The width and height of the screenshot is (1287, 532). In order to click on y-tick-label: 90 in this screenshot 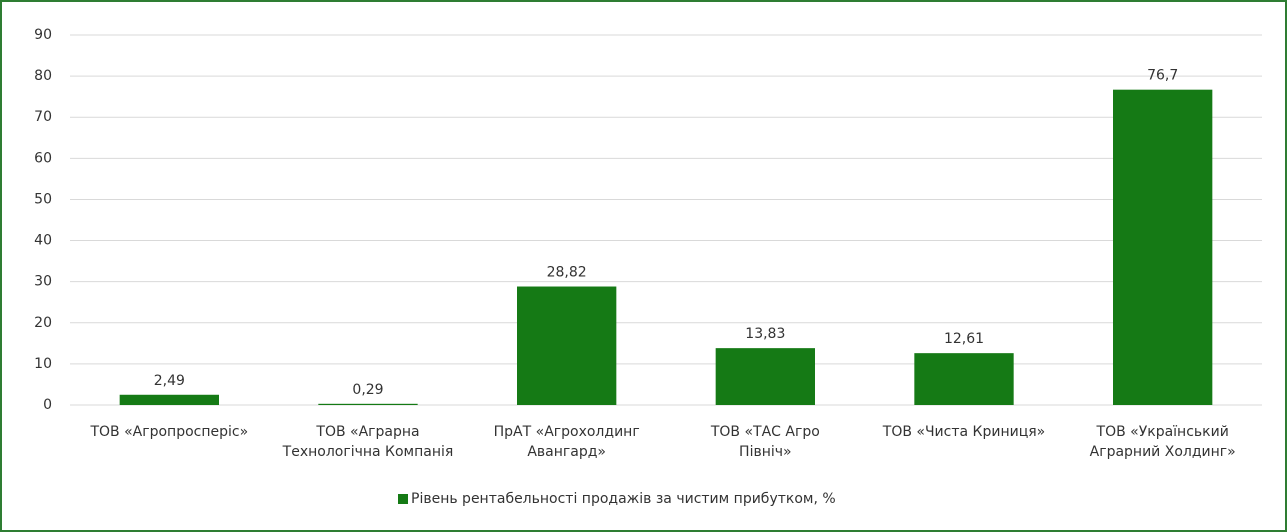, I will do `click(43, 35)`.